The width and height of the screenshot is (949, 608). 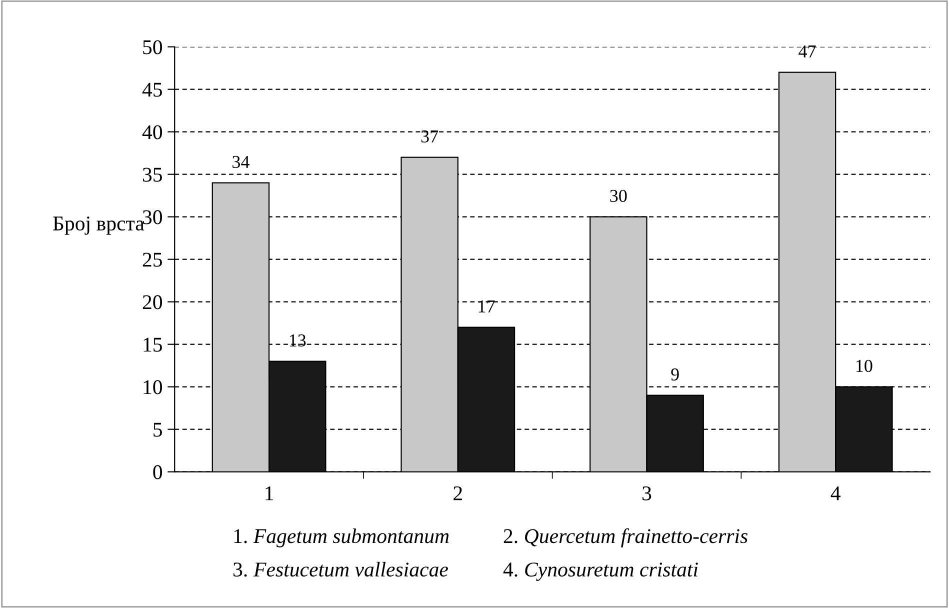 What do you see at coordinates (157, 472) in the screenshot?
I see `y-tick-label: 0` at bounding box center [157, 472].